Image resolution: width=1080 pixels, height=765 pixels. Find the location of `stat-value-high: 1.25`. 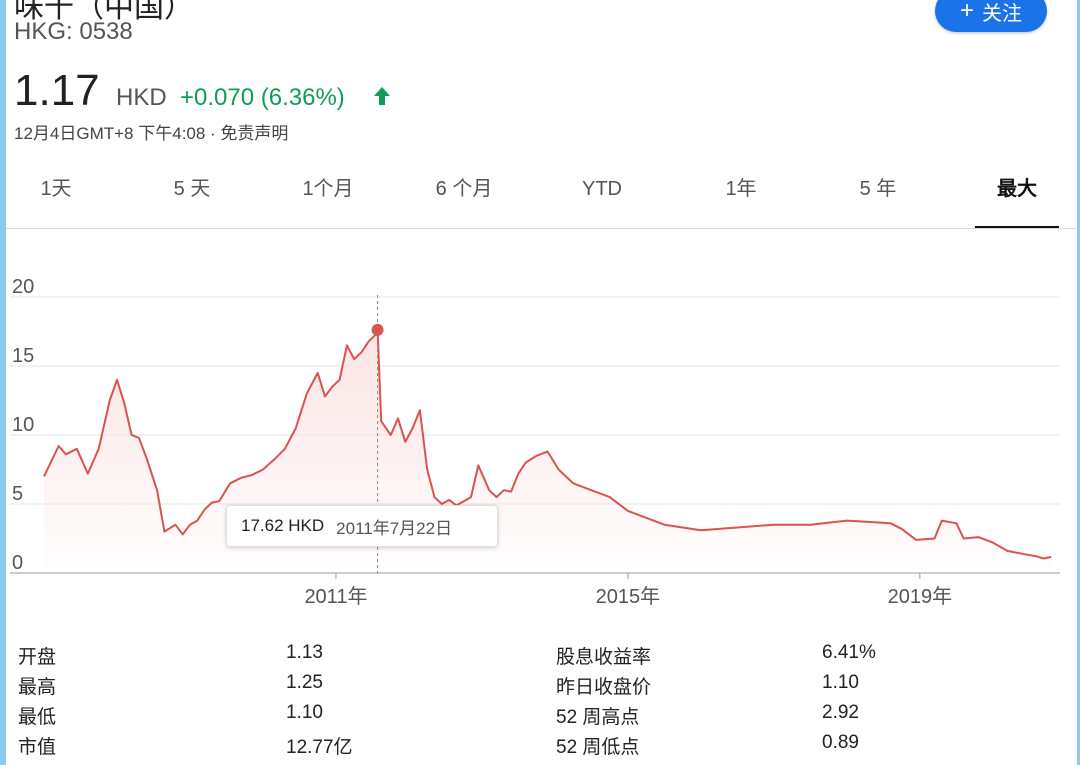

stat-value-high: 1.25 is located at coordinates (304, 682).